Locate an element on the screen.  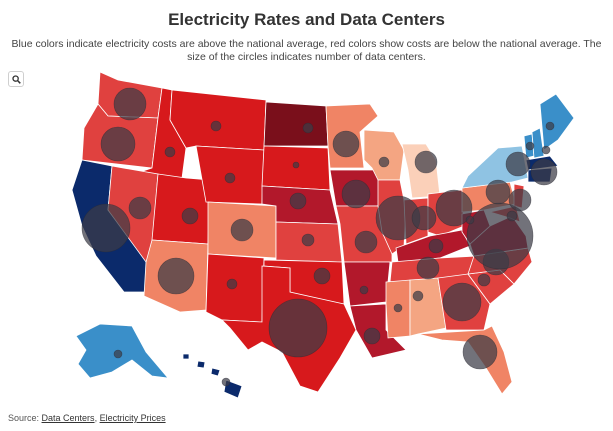
search-icon is located at coordinates (16, 79).